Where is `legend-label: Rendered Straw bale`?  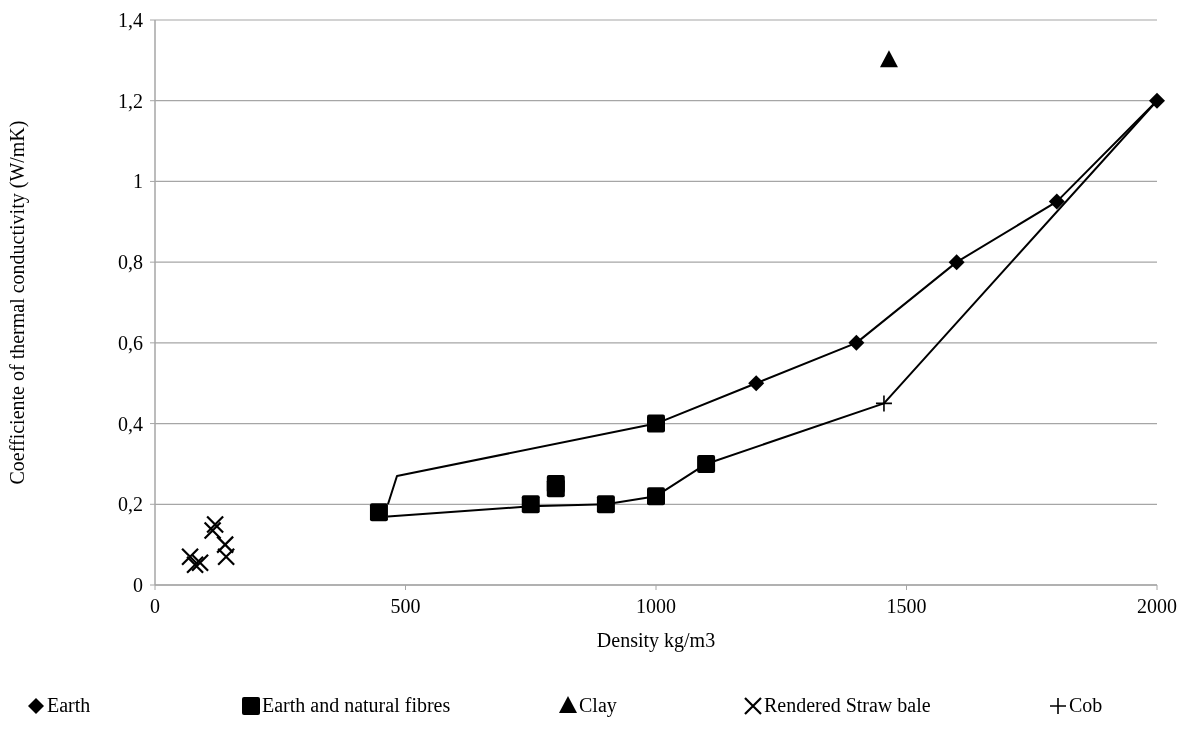 legend-label: Rendered Straw bale is located at coordinates (847, 705).